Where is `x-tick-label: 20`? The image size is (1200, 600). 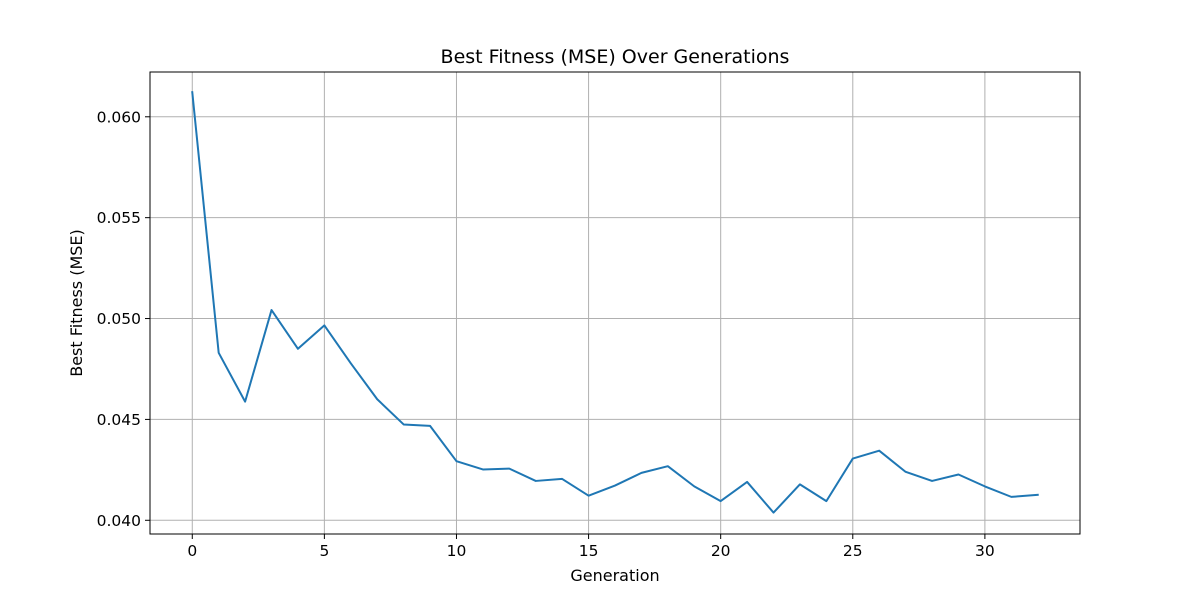
x-tick-label: 20 is located at coordinates (721, 551).